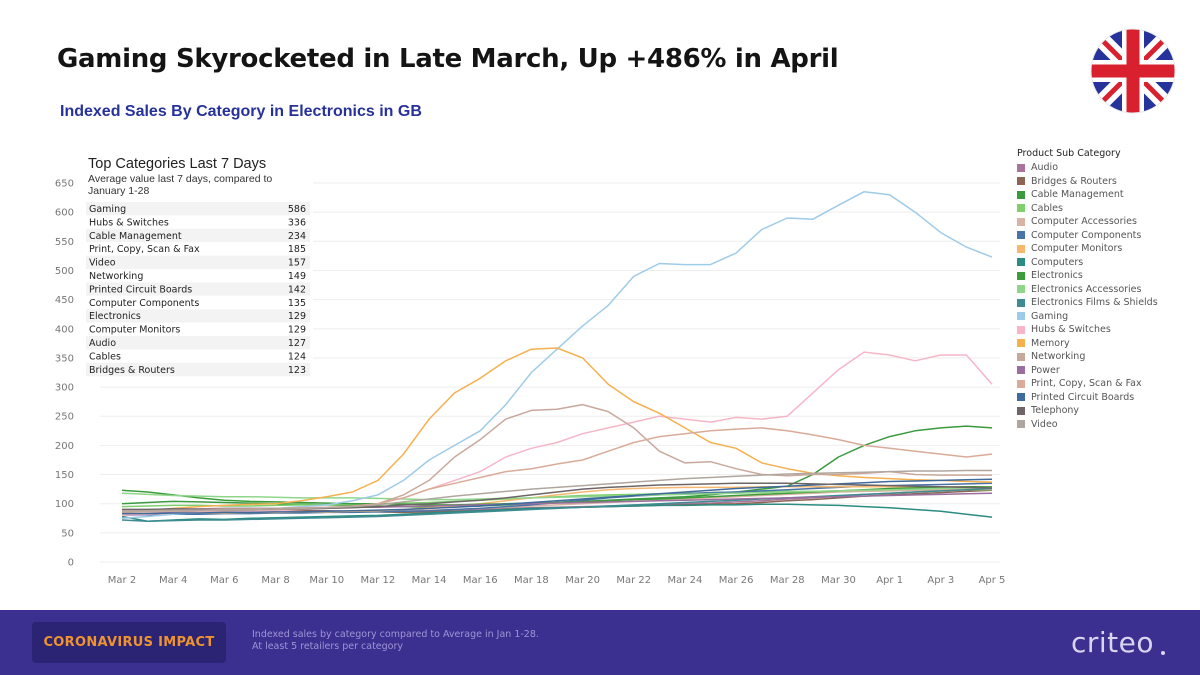 Image resolution: width=1200 pixels, height=675 pixels. What do you see at coordinates (1094, 303) in the screenshot?
I see `legend-label: Electronics Films & Shields` at bounding box center [1094, 303].